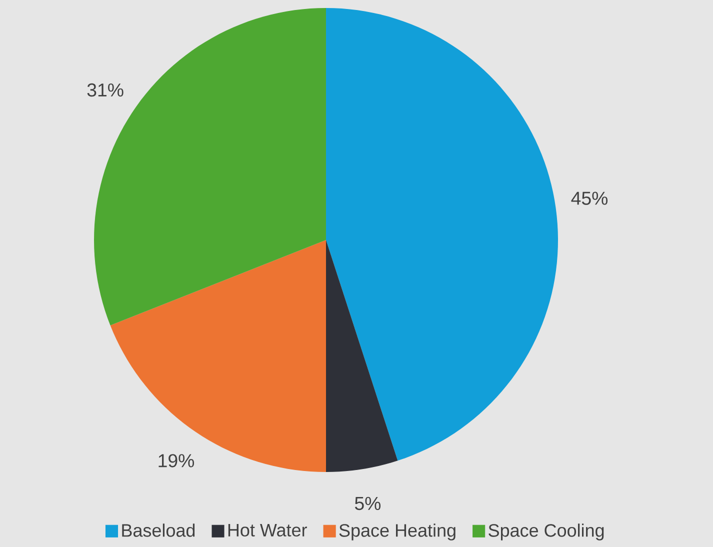  What do you see at coordinates (589, 198) in the screenshot?
I see `data-label: 45%` at bounding box center [589, 198].